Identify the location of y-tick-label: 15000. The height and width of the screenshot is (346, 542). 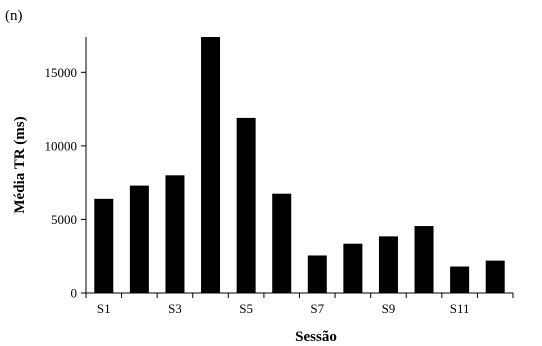
(61, 72).